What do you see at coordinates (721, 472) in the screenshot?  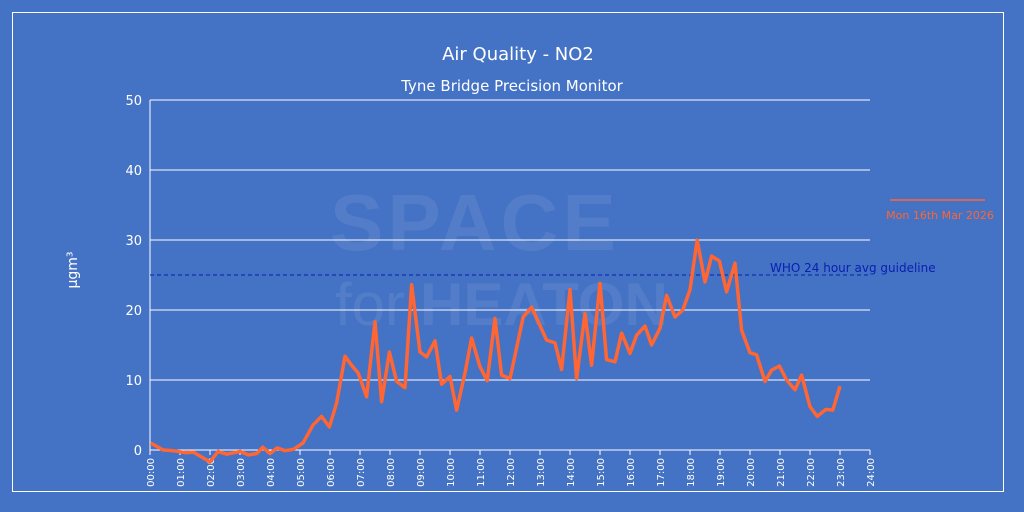 I see `x-tick-label: 19:00` at bounding box center [721, 472].